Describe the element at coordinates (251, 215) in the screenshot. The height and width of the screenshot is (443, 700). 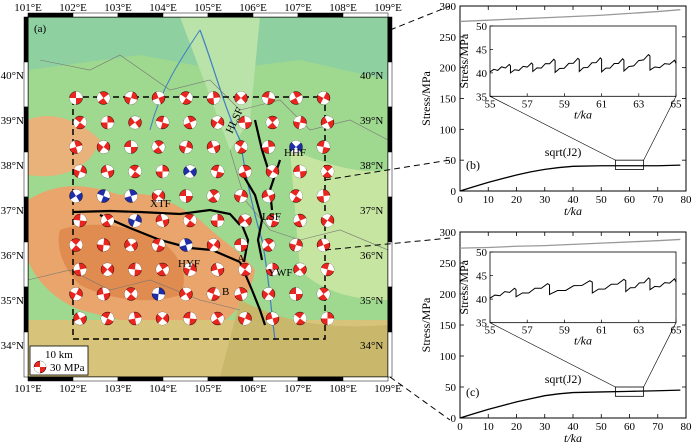
I see `fault-lsf` at that location.